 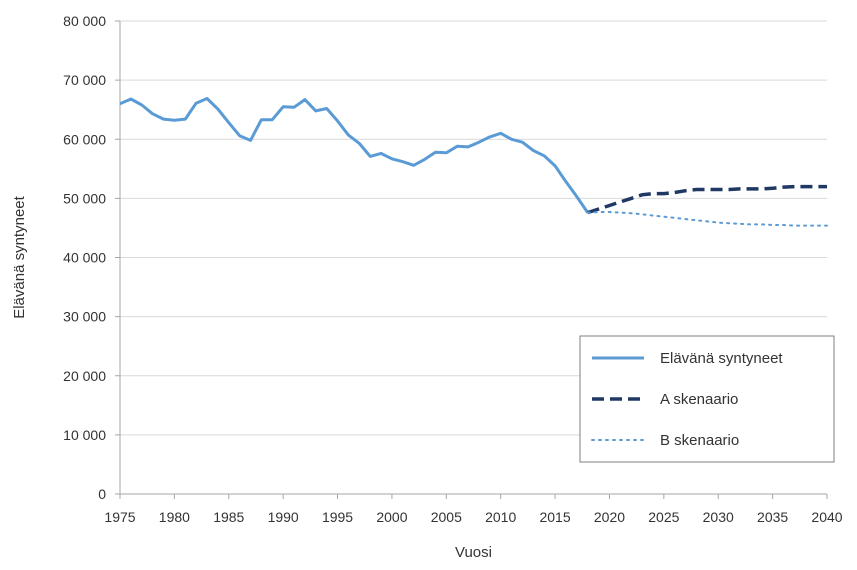 What do you see at coordinates (84, 376) in the screenshot?
I see `y-tick-label: 20 000` at bounding box center [84, 376].